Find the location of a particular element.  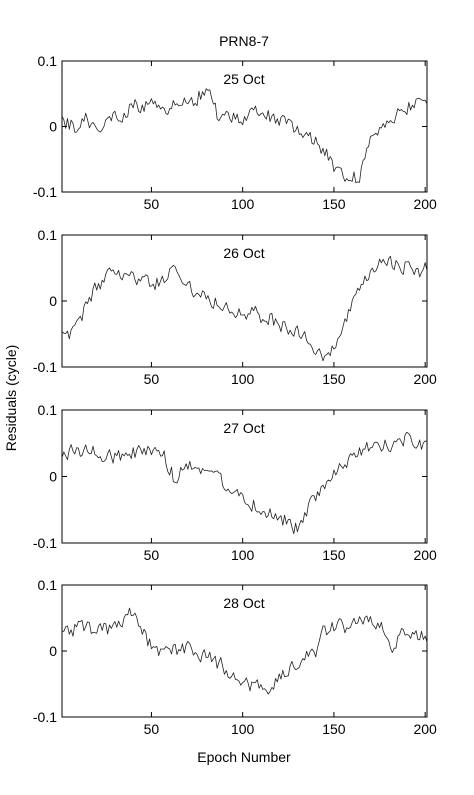

panel-title: 26 Oct is located at coordinates (243, 253).